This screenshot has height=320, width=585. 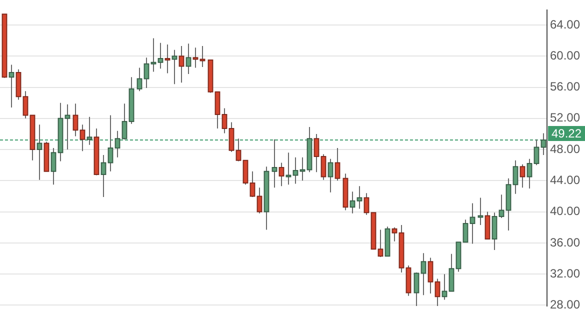 What do you see at coordinates (565, 87) in the screenshot?
I see `y-tick-label: 56.00` at bounding box center [565, 87].